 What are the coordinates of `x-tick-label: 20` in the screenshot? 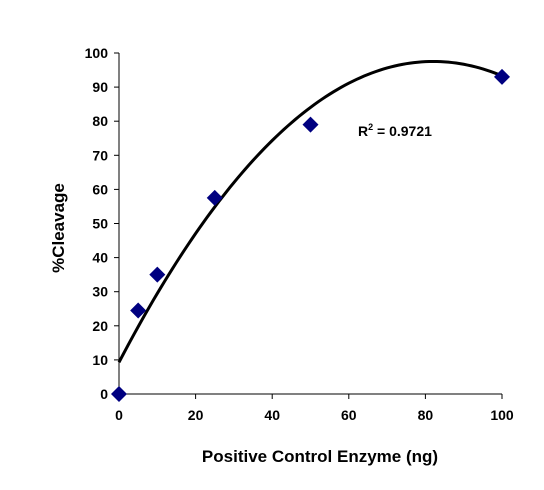 It's located at (196, 415).